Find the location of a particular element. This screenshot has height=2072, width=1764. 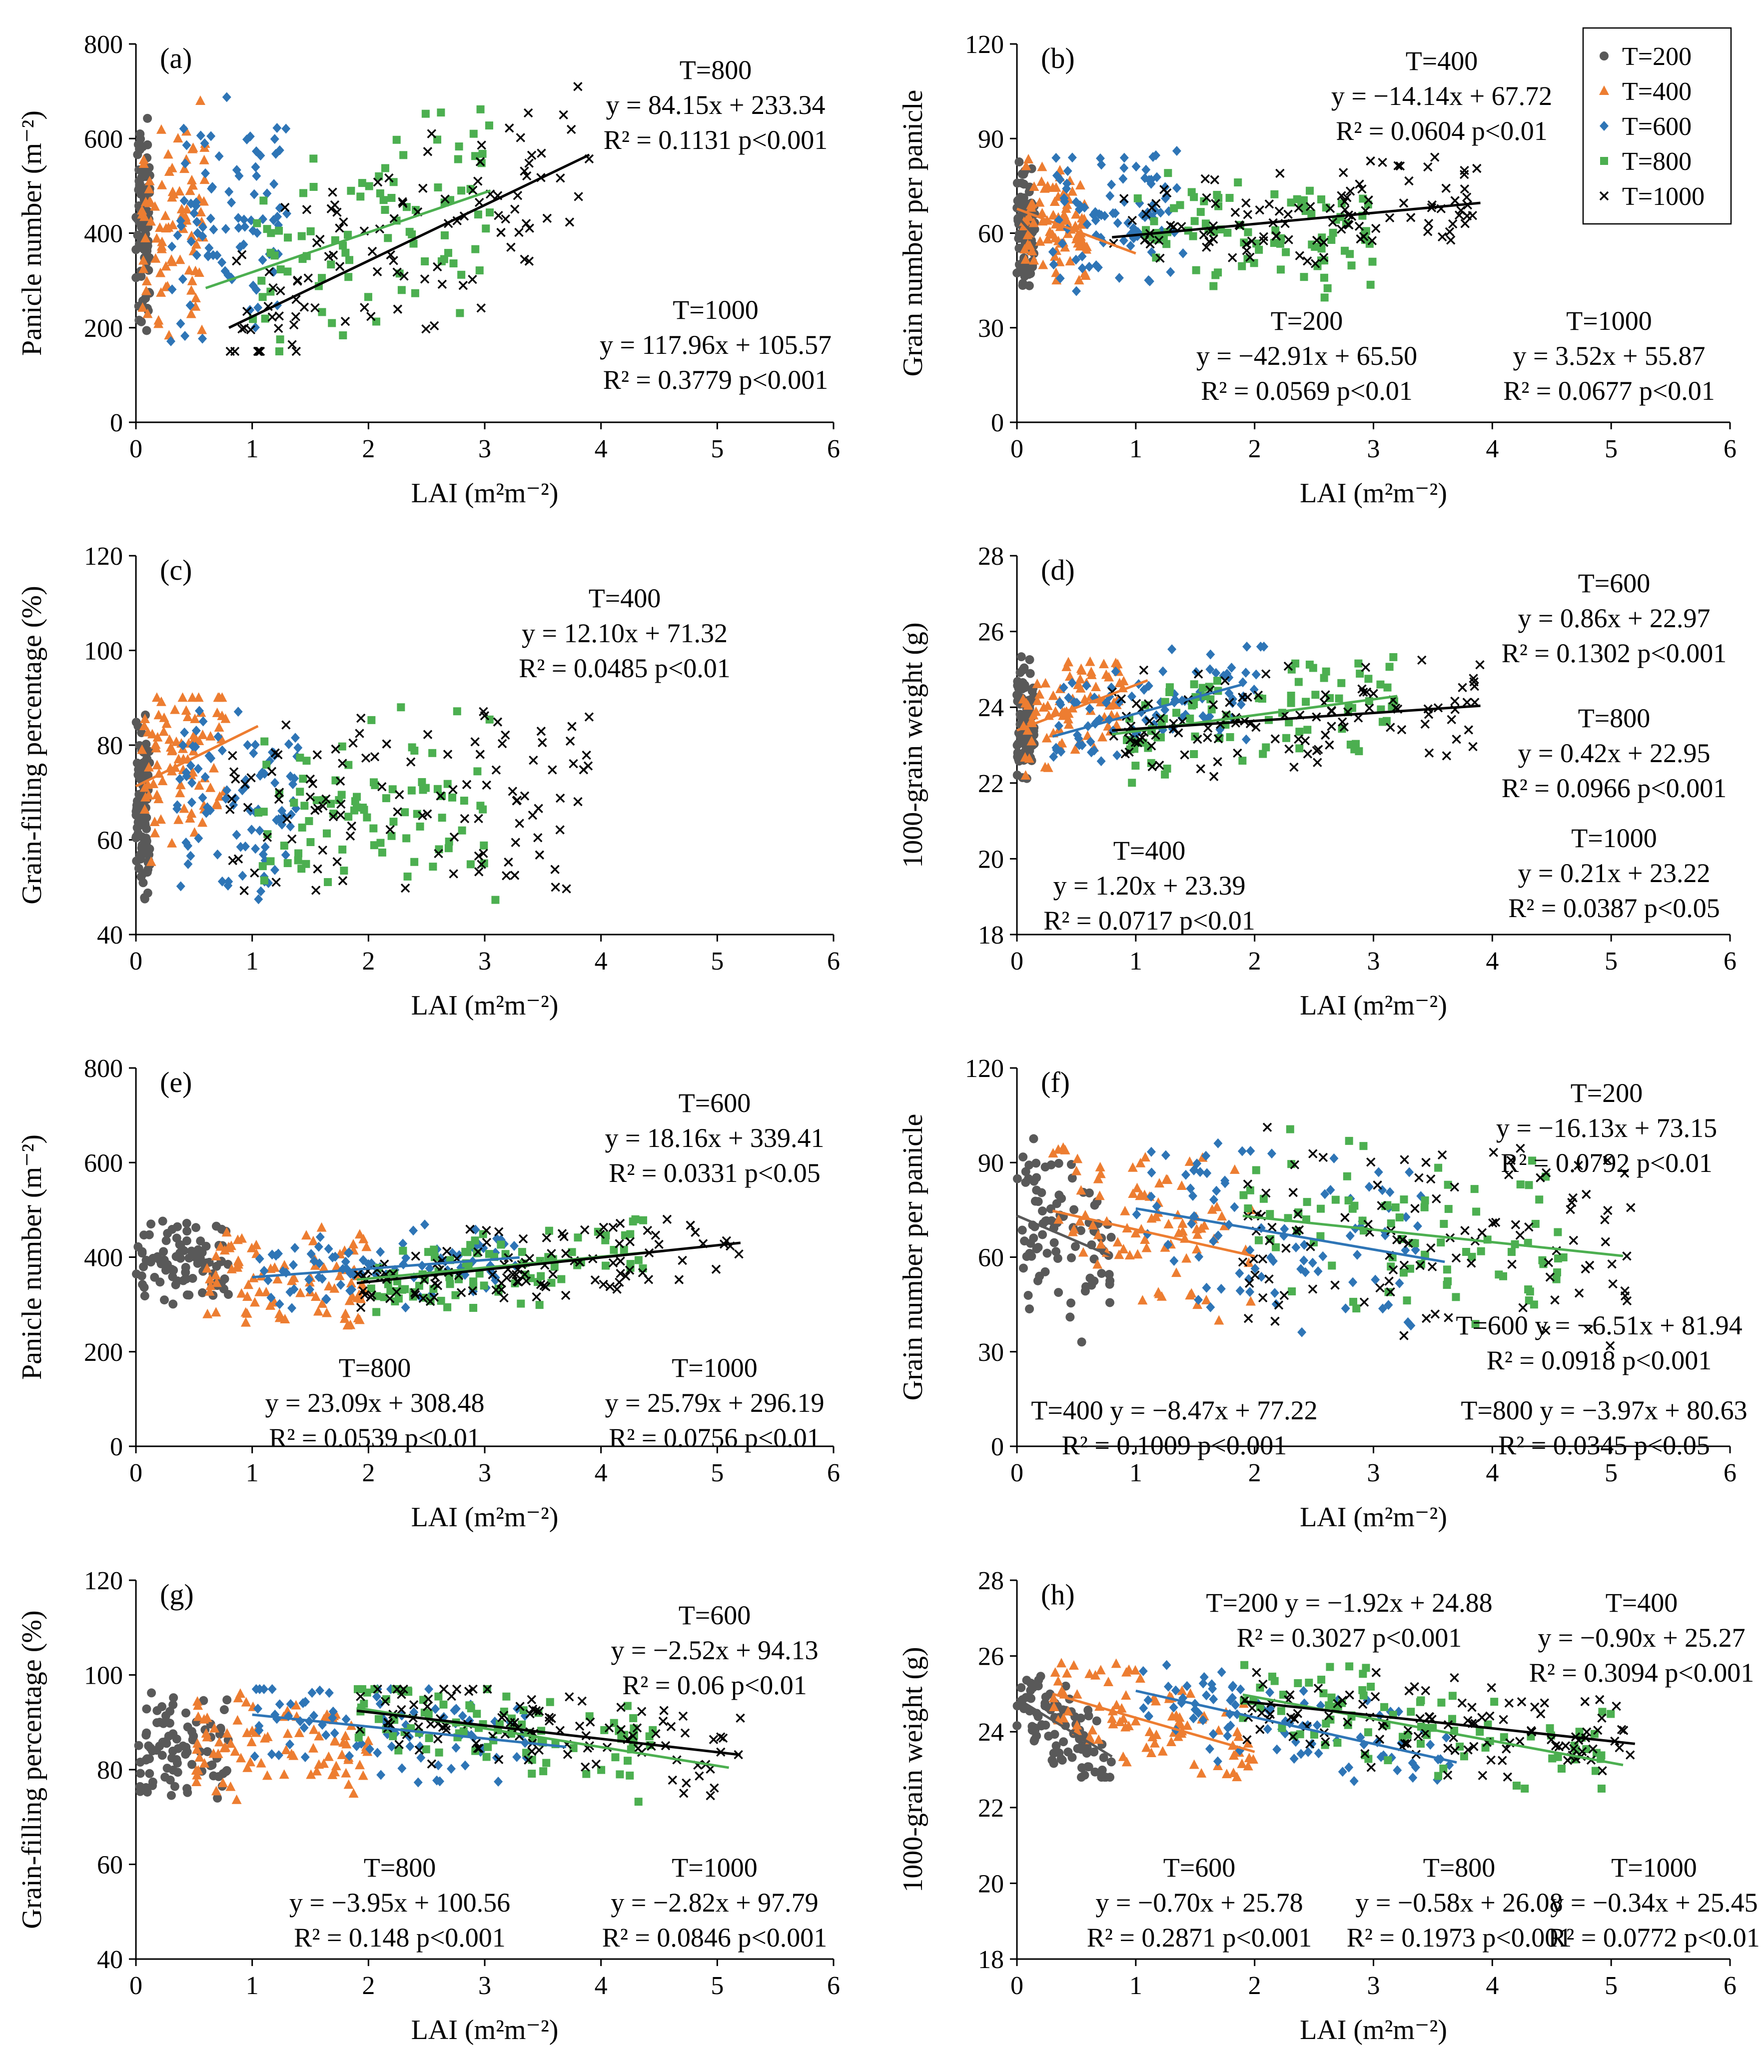

regression-annotation: R² = 0.3779 p<0.001 is located at coordinates (716, 380).